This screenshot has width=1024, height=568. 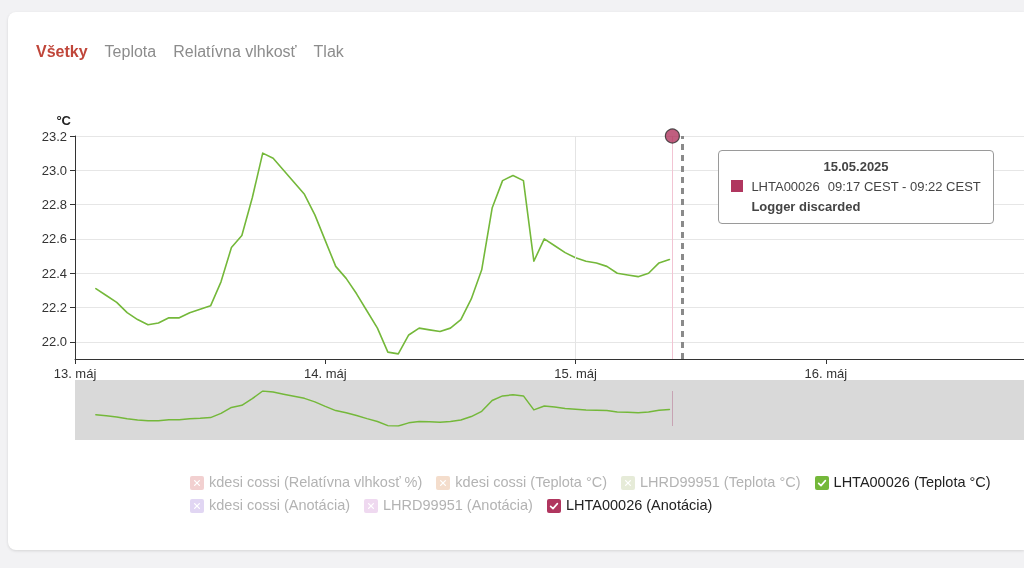 What do you see at coordinates (458, 505) in the screenshot?
I see `legend-label: LHRD99951 (Anotácia)` at bounding box center [458, 505].